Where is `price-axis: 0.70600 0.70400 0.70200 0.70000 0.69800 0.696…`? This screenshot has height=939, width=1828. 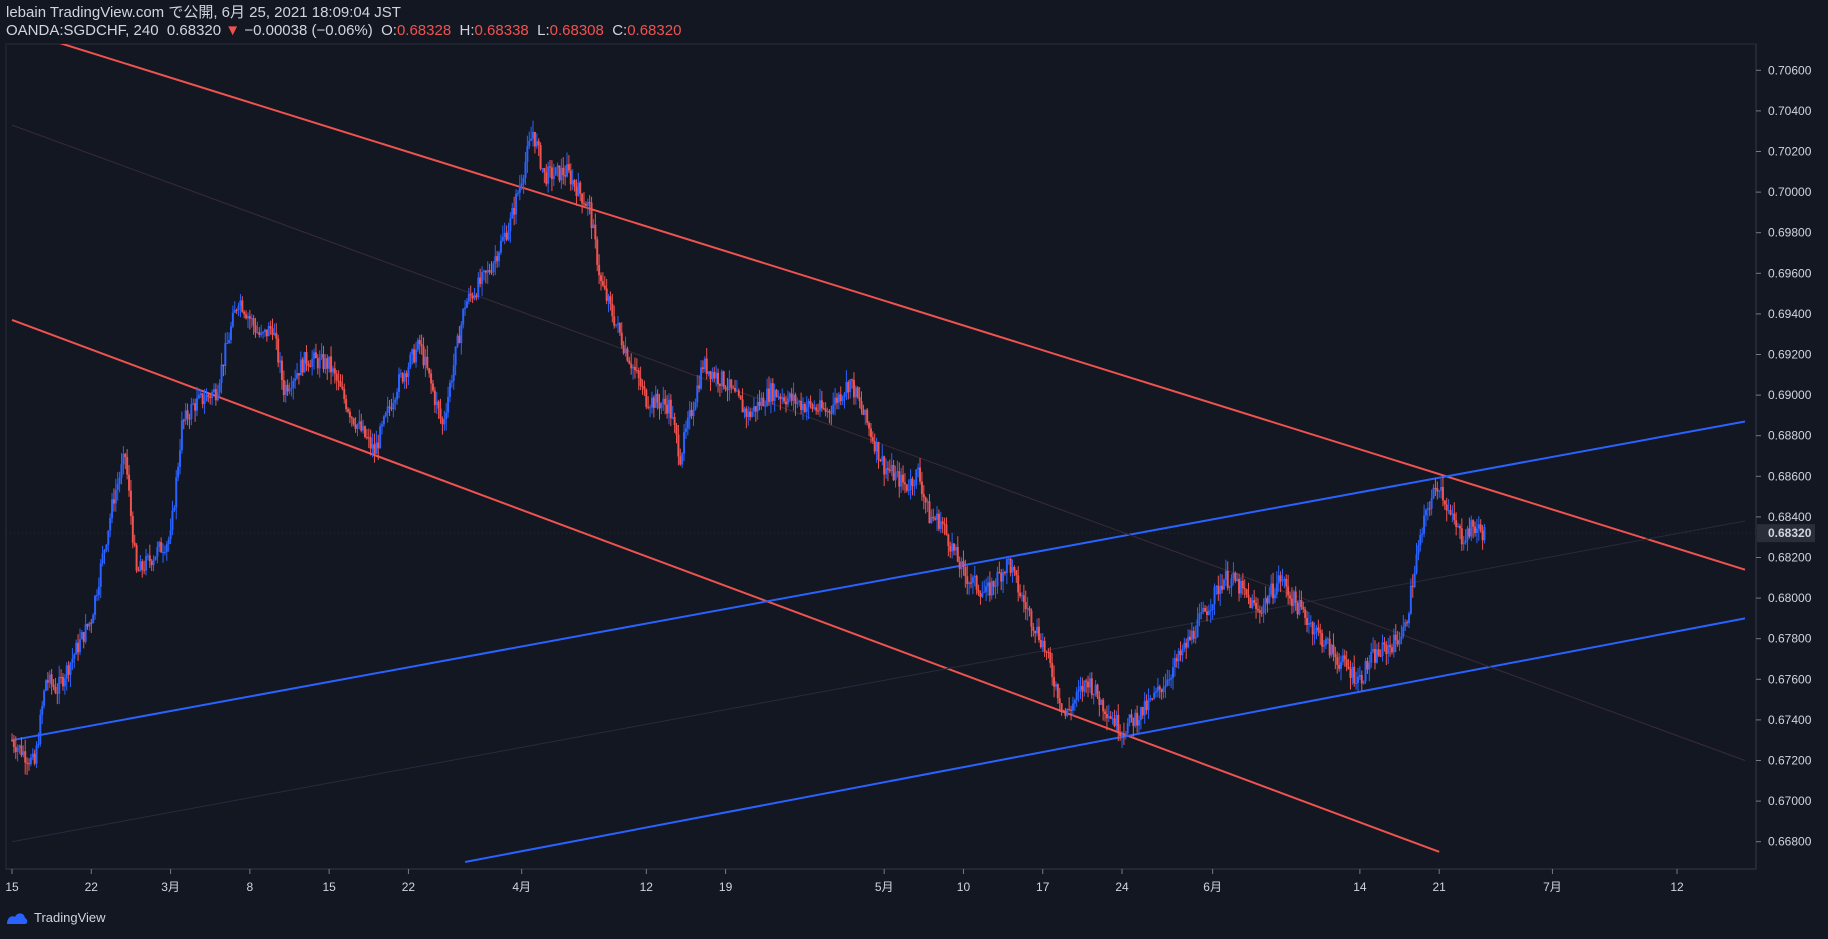 price-axis: 0.70600 0.70400 0.70200 0.70000 0.69800 0.696… is located at coordinates (1785, 456).